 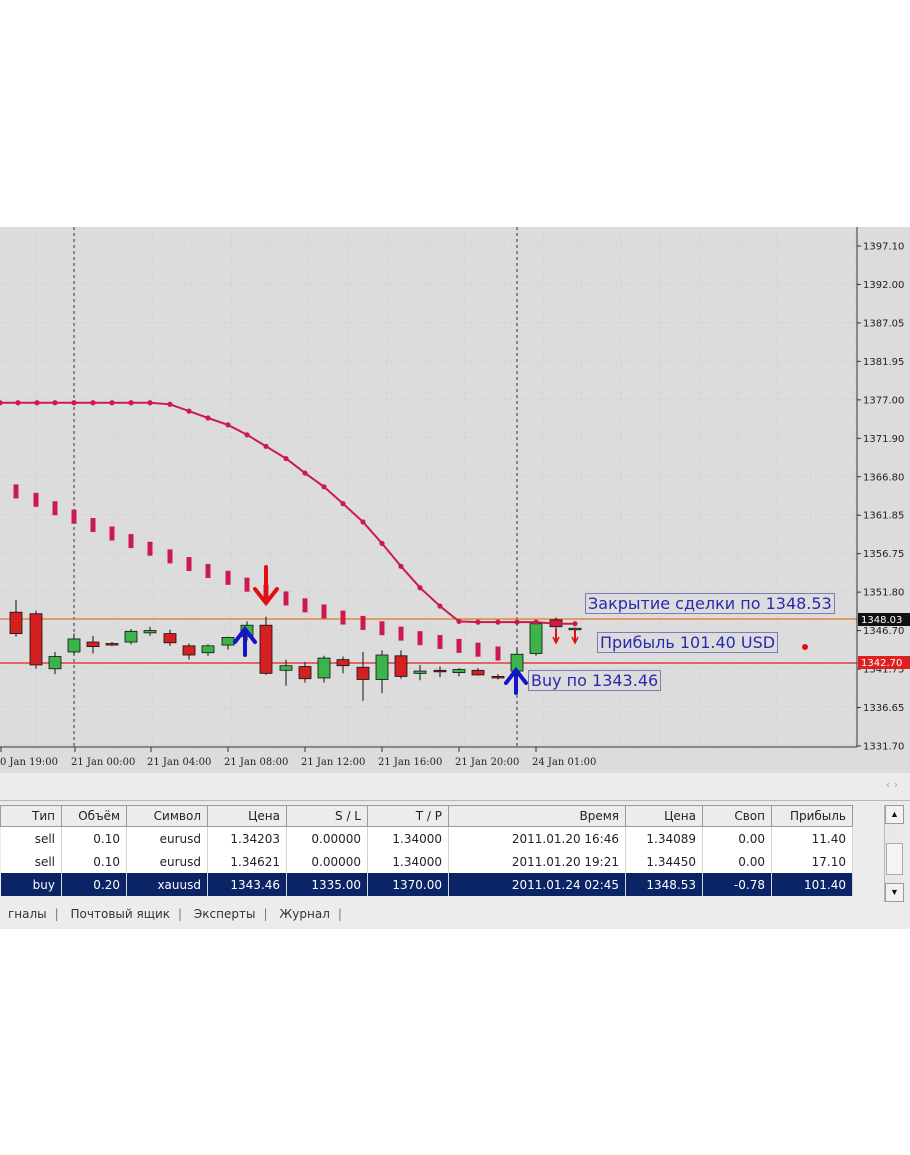 I want to click on tab-signals: гналы, so click(x=27, y=914).